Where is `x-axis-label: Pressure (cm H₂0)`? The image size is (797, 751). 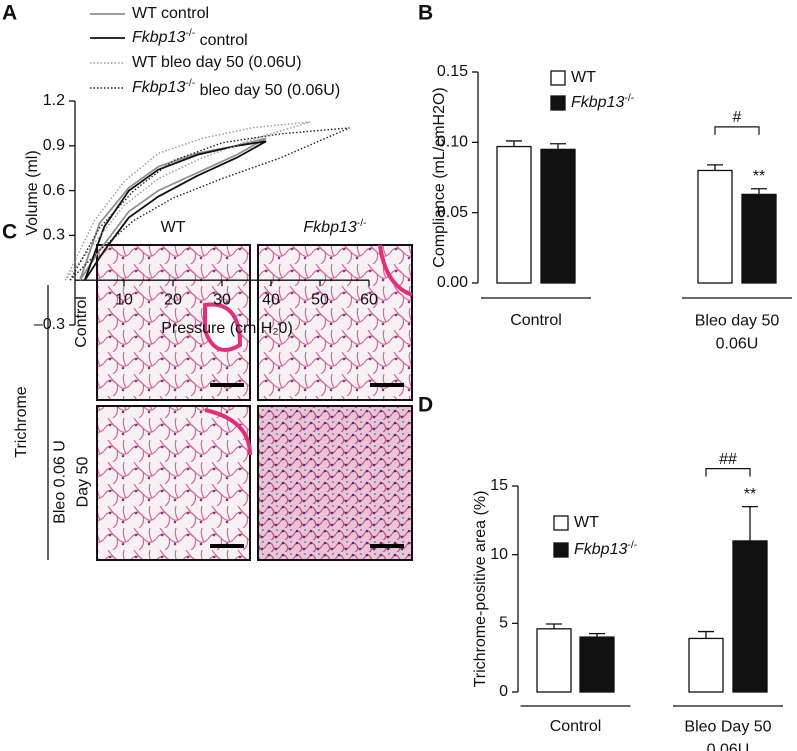 x-axis-label: Pressure (cm H₂0) is located at coordinates (227, 328).